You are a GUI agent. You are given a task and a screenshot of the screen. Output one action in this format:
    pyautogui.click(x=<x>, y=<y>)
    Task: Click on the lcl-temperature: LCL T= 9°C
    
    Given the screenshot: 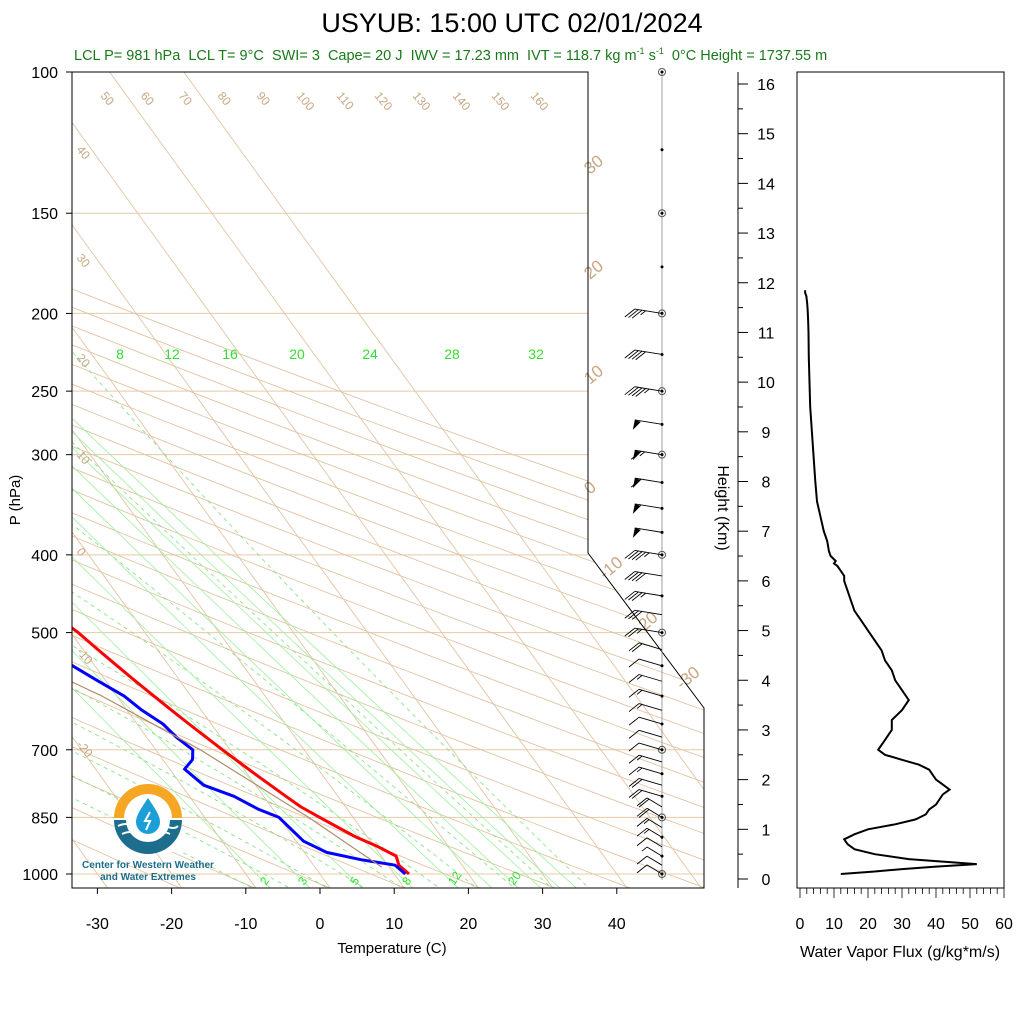 What is the action you would take?
    pyautogui.click(x=226, y=55)
    